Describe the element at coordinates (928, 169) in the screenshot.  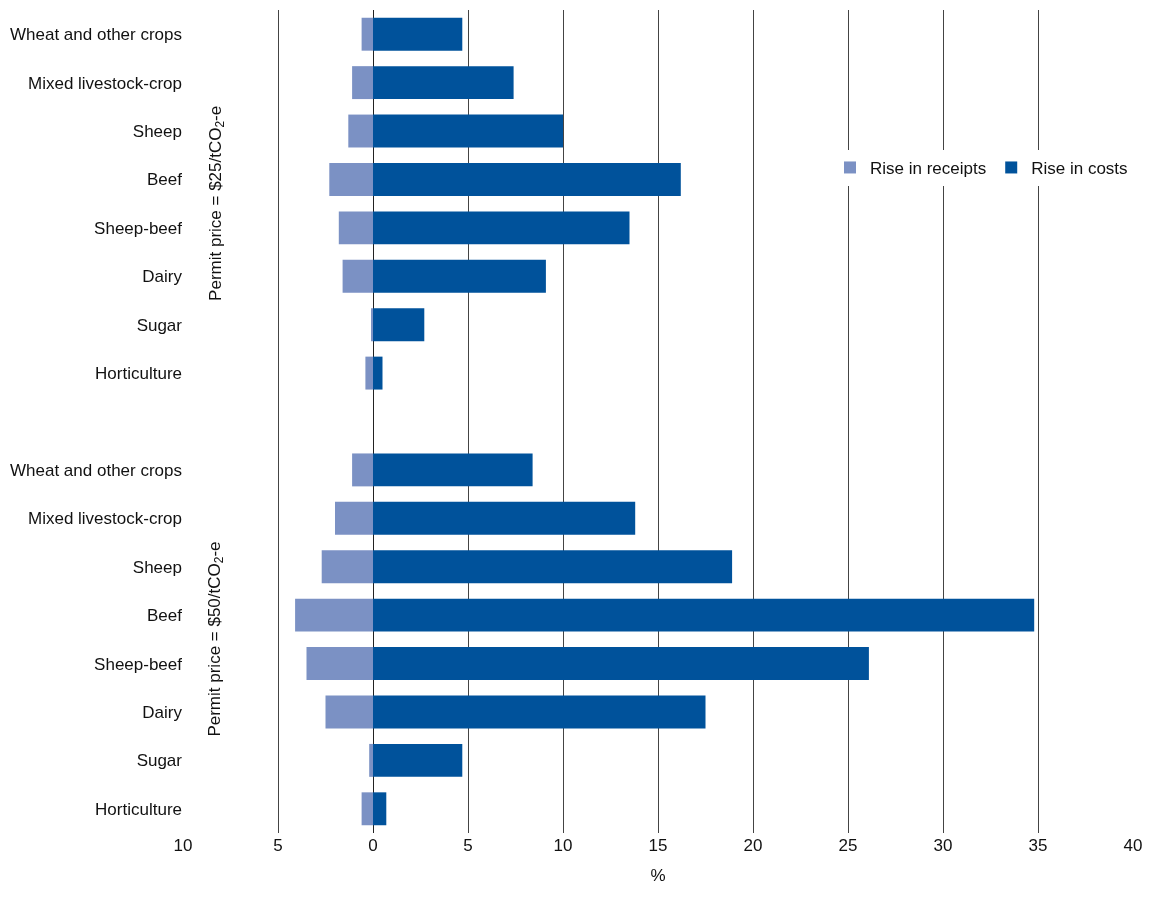
I see `legend-label: Rise in receipts` at that location.